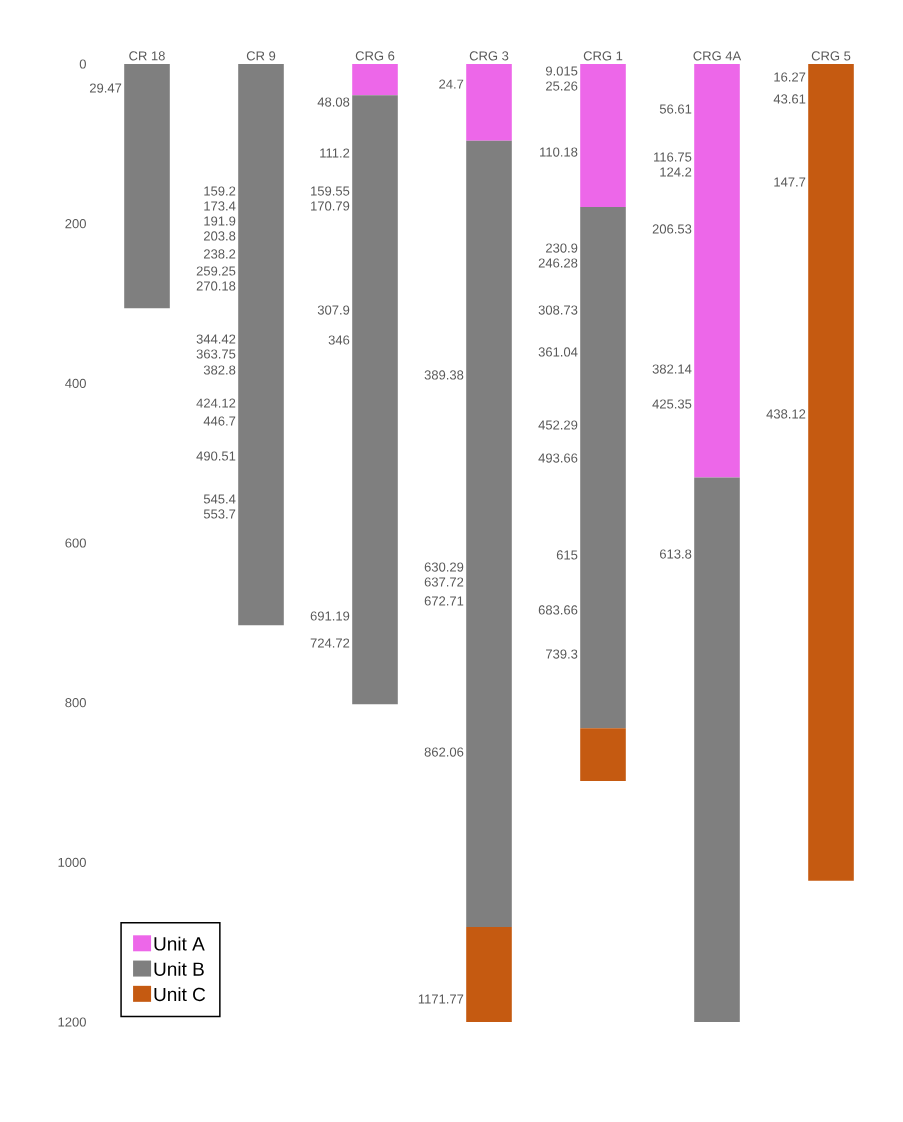 This screenshot has width=903, height=1122. What do you see at coordinates (558, 310) in the screenshot?
I see `annotation: 308.73` at bounding box center [558, 310].